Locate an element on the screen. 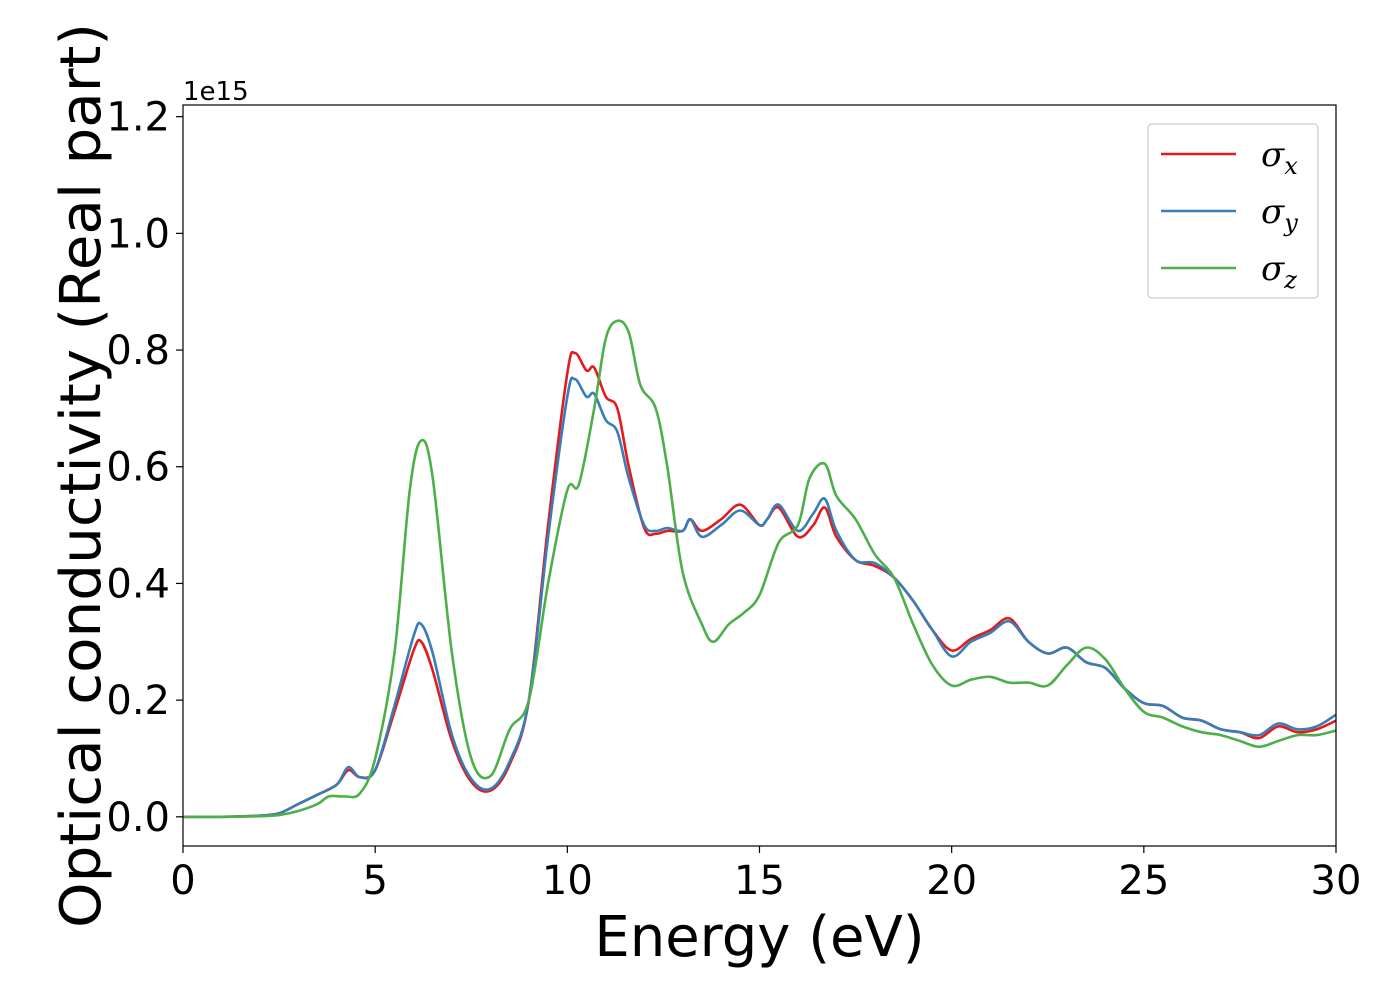 This screenshot has height=1000, width=1400. x-tick-label: 25 is located at coordinates (1143, 881).